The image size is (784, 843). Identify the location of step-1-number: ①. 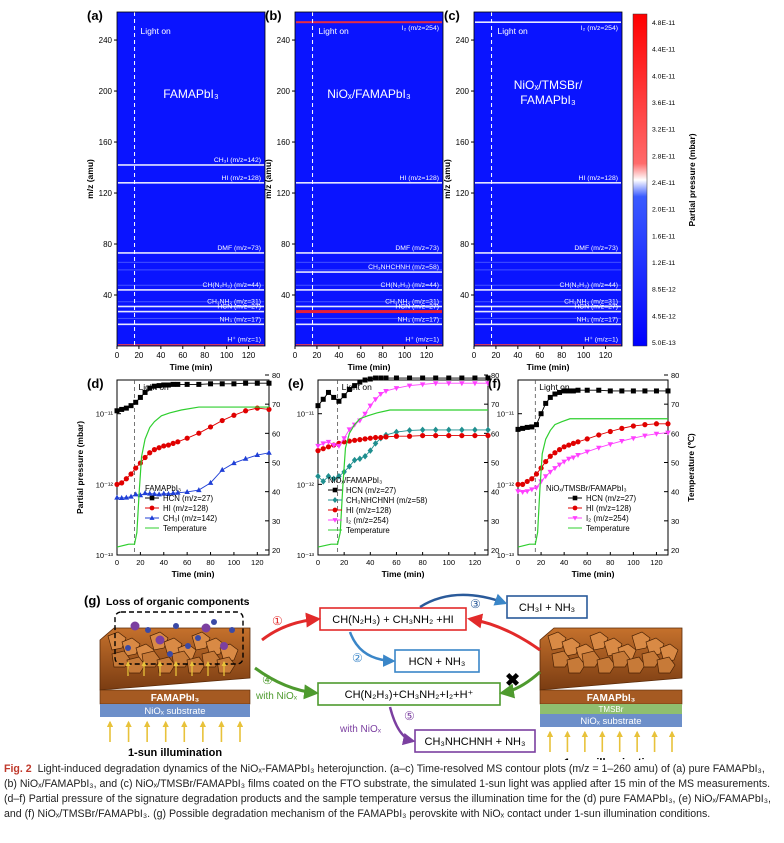
(277, 621).